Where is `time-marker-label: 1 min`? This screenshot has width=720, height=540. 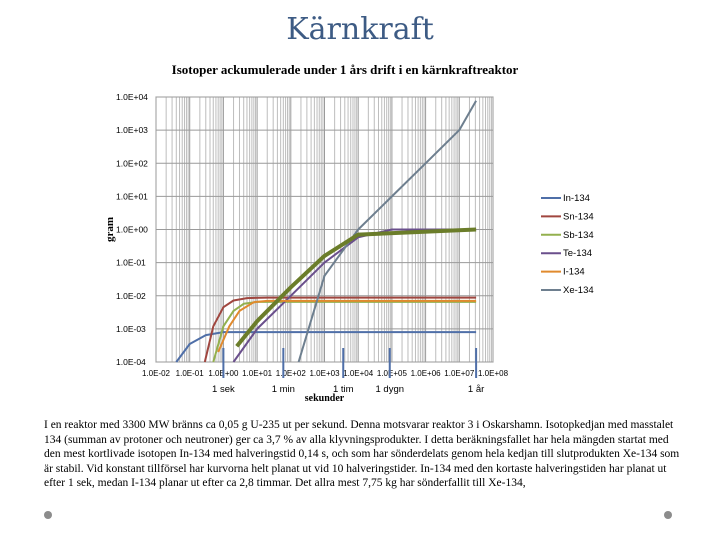
time-marker-label: 1 min is located at coordinates (283, 389).